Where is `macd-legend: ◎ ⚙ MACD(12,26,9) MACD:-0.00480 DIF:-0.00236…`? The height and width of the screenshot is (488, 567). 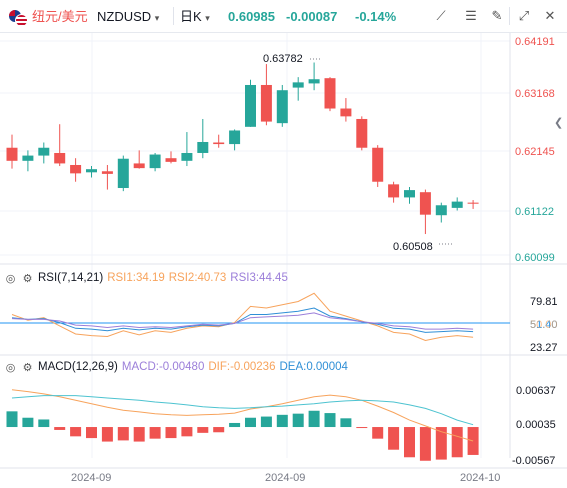
macd-legend: ◎ ⚙ MACD(12,26,9) MACD:-0.00480 DIF:-0.00236… is located at coordinates (178, 367).